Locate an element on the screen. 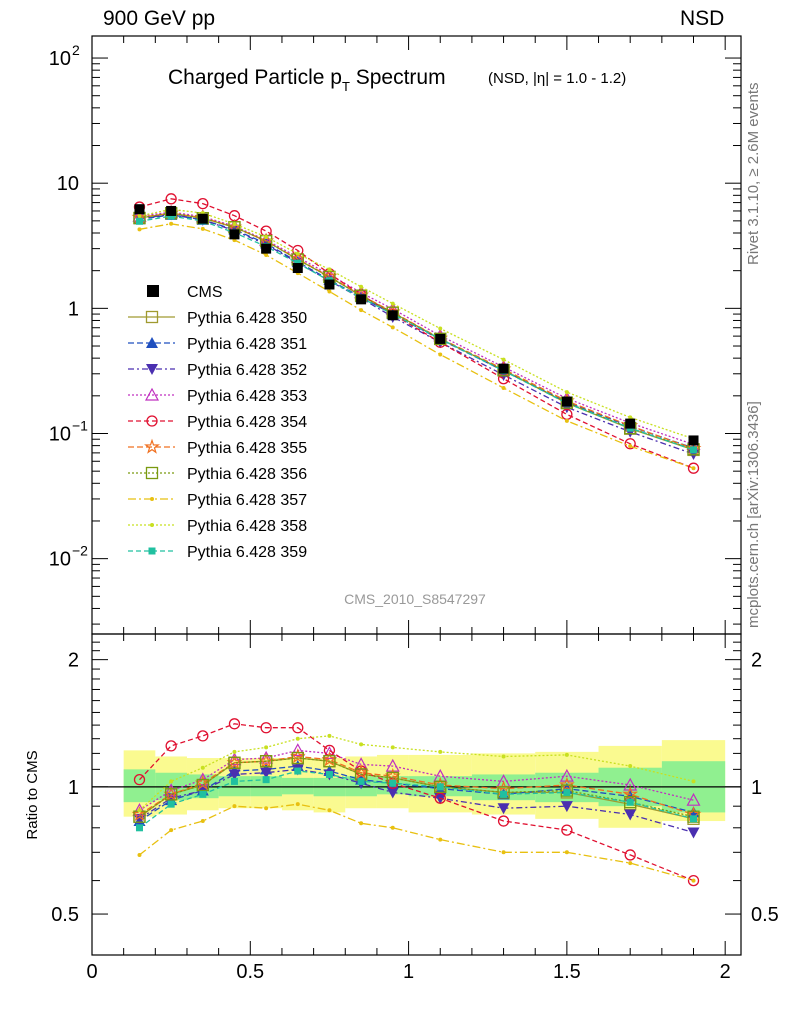  ratio-y-tick-label: 1 is located at coordinates (73, 788).